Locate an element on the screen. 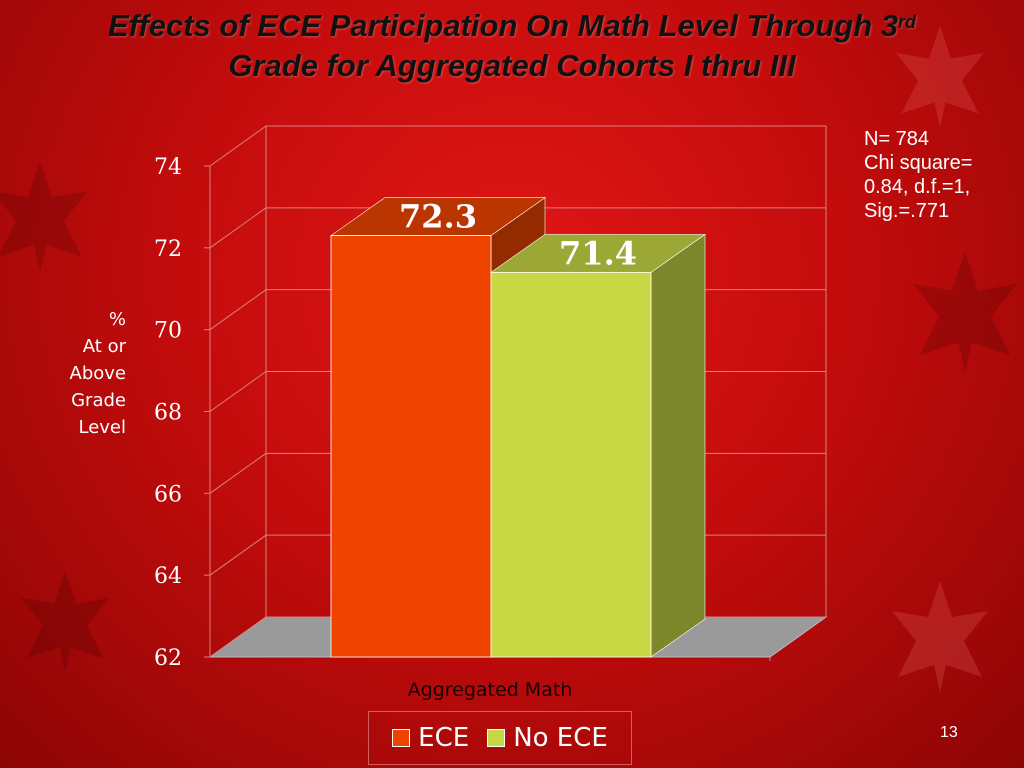 The width and height of the screenshot is (1024, 768). stat-line: Chi square= is located at coordinates (918, 163).